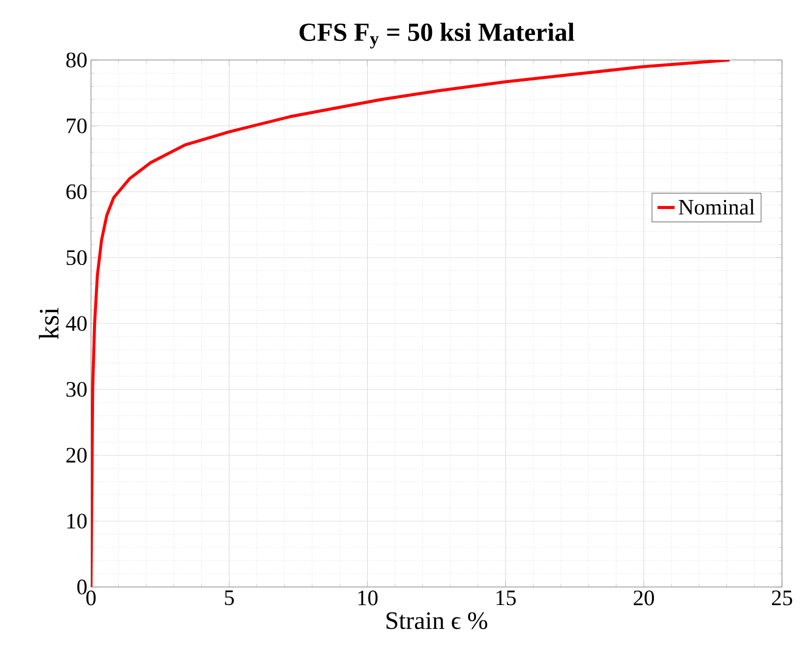  What do you see at coordinates (506, 598) in the screenshot?
I see `x-tick-label: 15` at bounding box center [506, 598].